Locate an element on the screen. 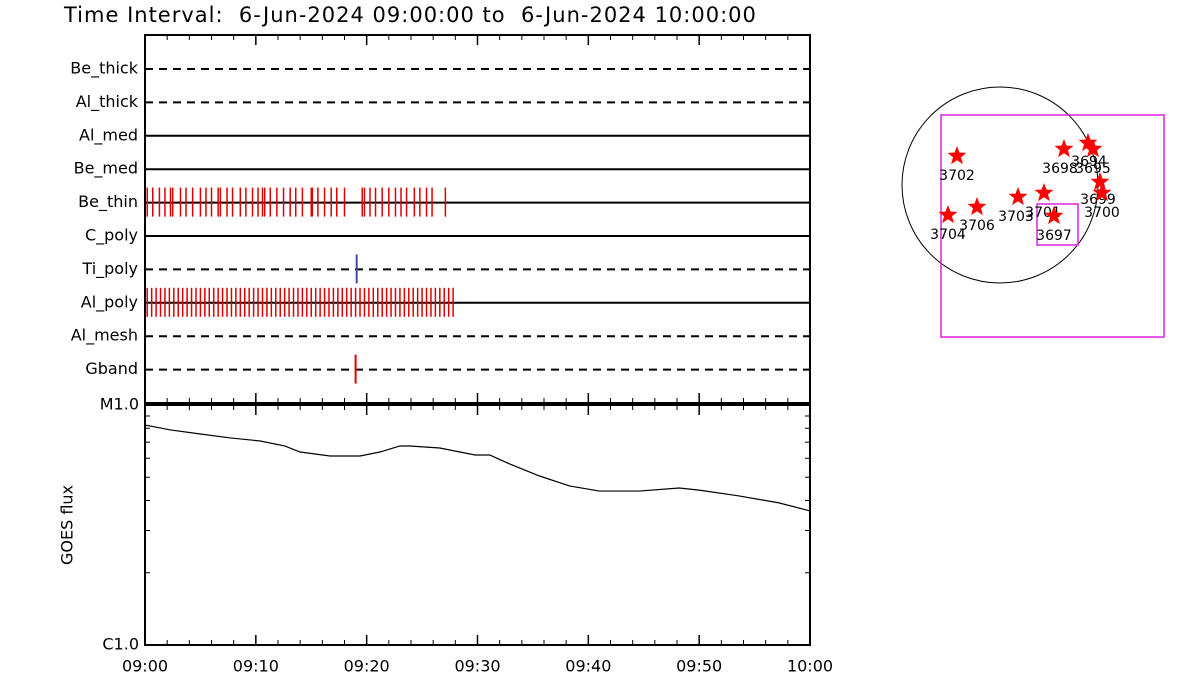 The height and width of the screenshot is (700, 1200). region-label: 3702 is located at coordinates (957, 176).